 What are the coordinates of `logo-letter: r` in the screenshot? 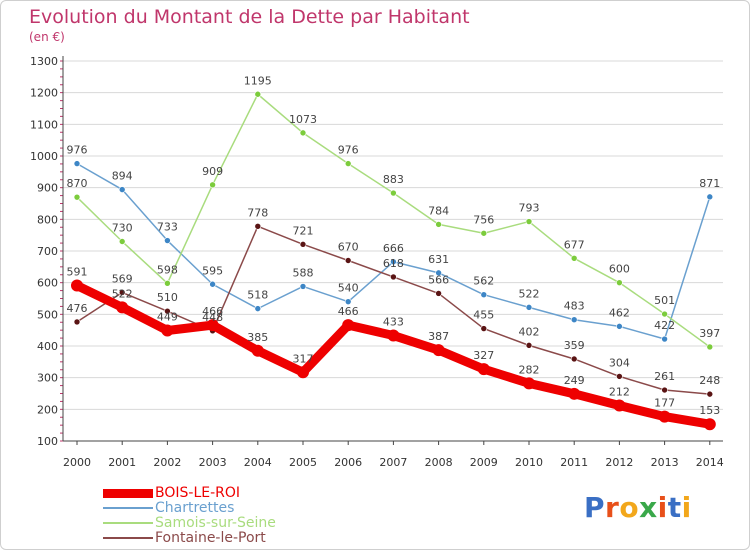 It's located at (612, 507).